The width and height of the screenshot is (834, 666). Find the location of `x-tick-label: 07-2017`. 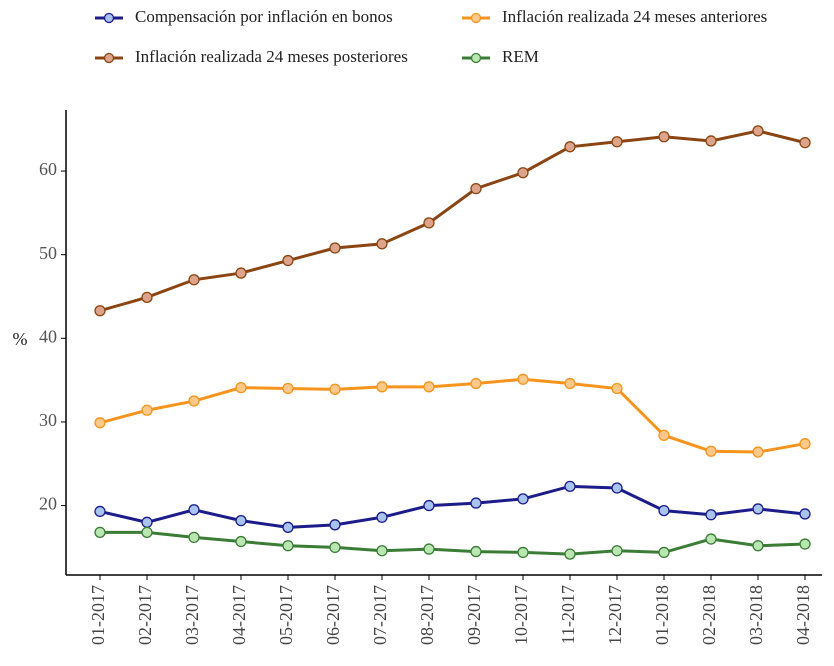

x-tick-label: 07-2017 is located at coordinates (380, 615).